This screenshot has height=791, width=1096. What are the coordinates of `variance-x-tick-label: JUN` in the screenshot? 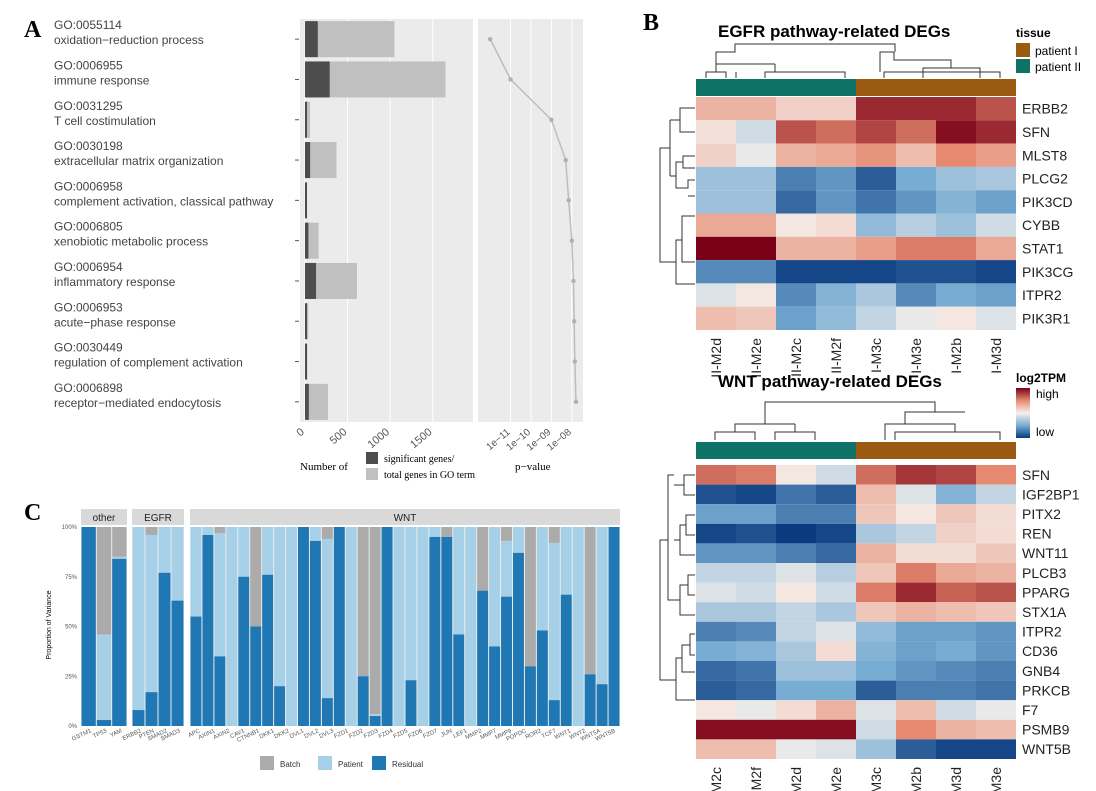 It's located at (446, 733).